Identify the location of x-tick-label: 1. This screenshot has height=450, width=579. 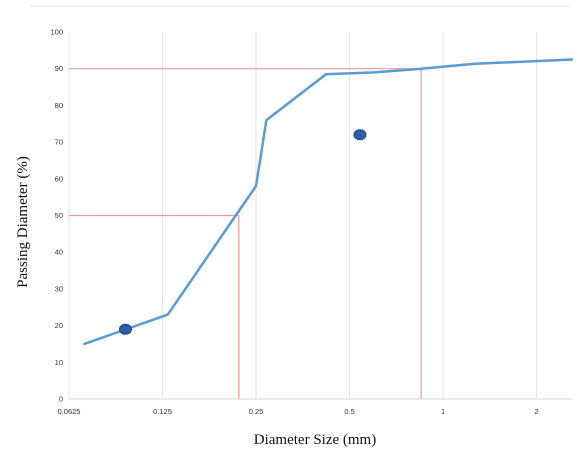
(443, 411).